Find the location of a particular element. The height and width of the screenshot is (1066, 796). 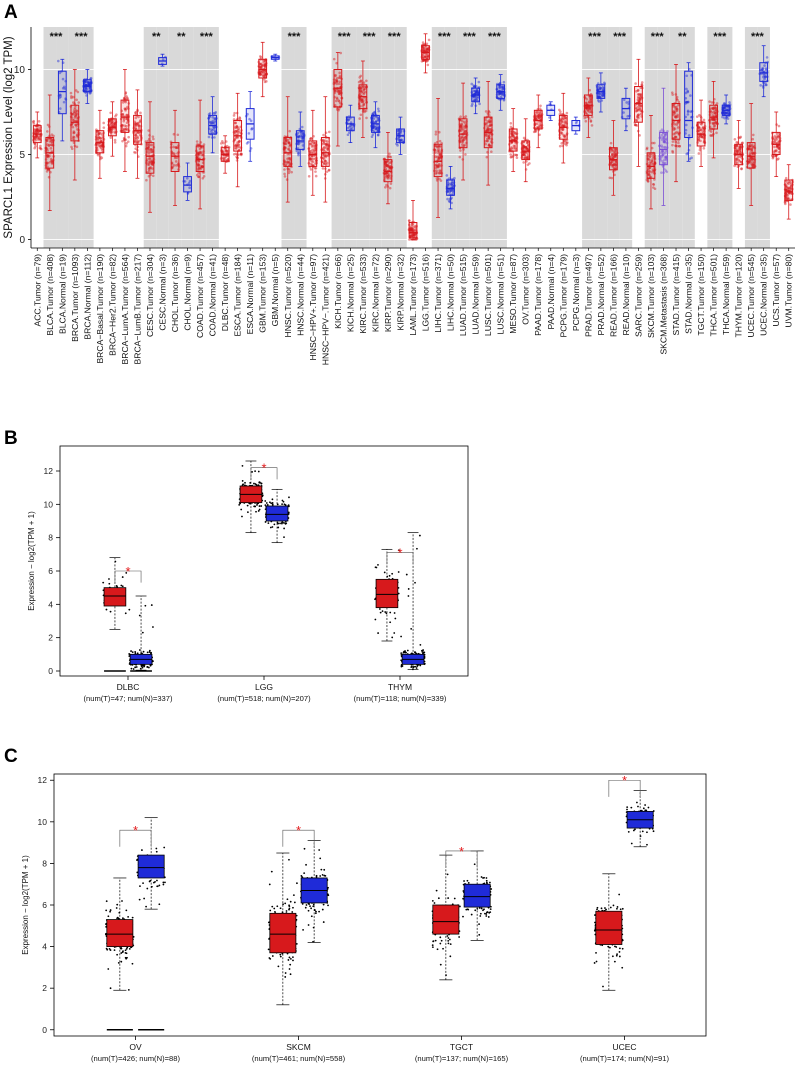

panel-a-xtick-label: UCS.Tumor (n=57) is located at coordinates (776, 290).